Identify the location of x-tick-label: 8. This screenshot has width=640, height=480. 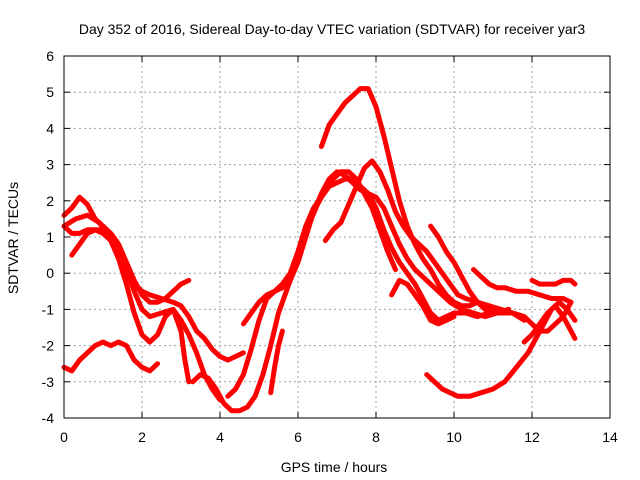
(376, 437).